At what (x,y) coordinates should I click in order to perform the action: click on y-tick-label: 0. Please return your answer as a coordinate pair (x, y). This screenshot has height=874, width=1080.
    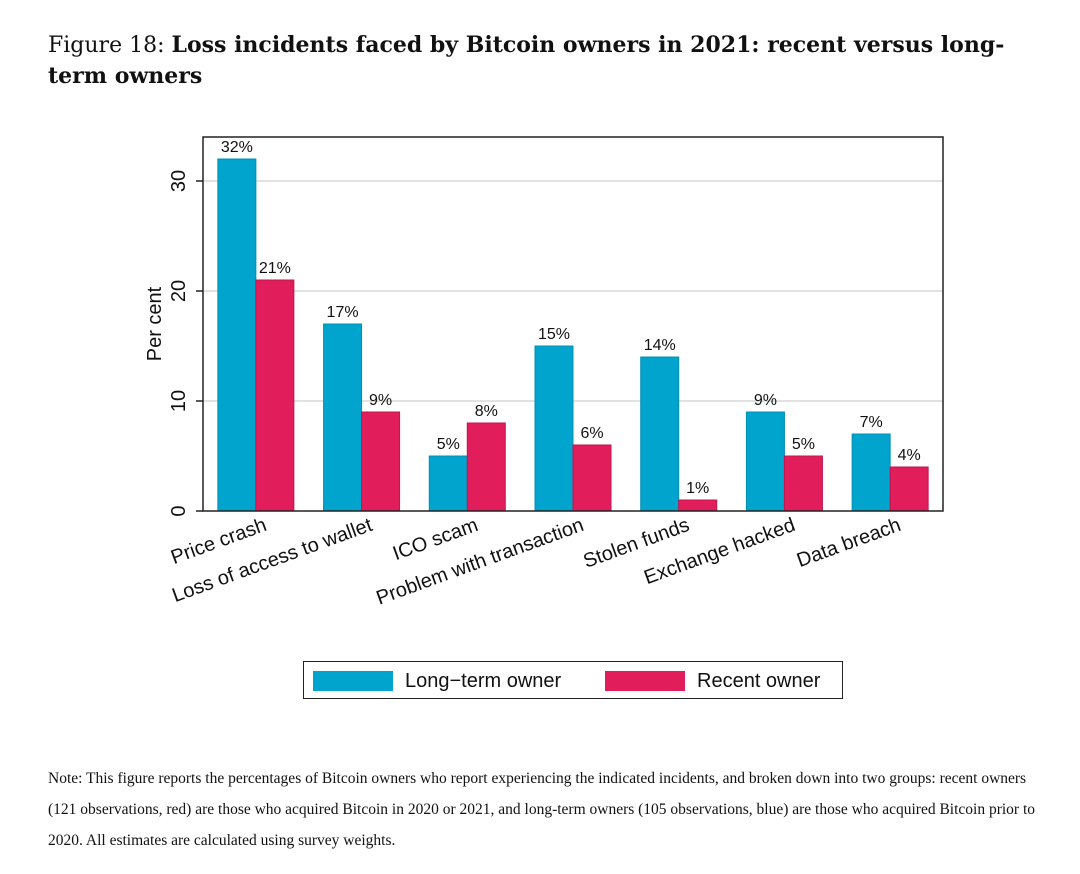
    Looking at the image, I should click on (179, 510).